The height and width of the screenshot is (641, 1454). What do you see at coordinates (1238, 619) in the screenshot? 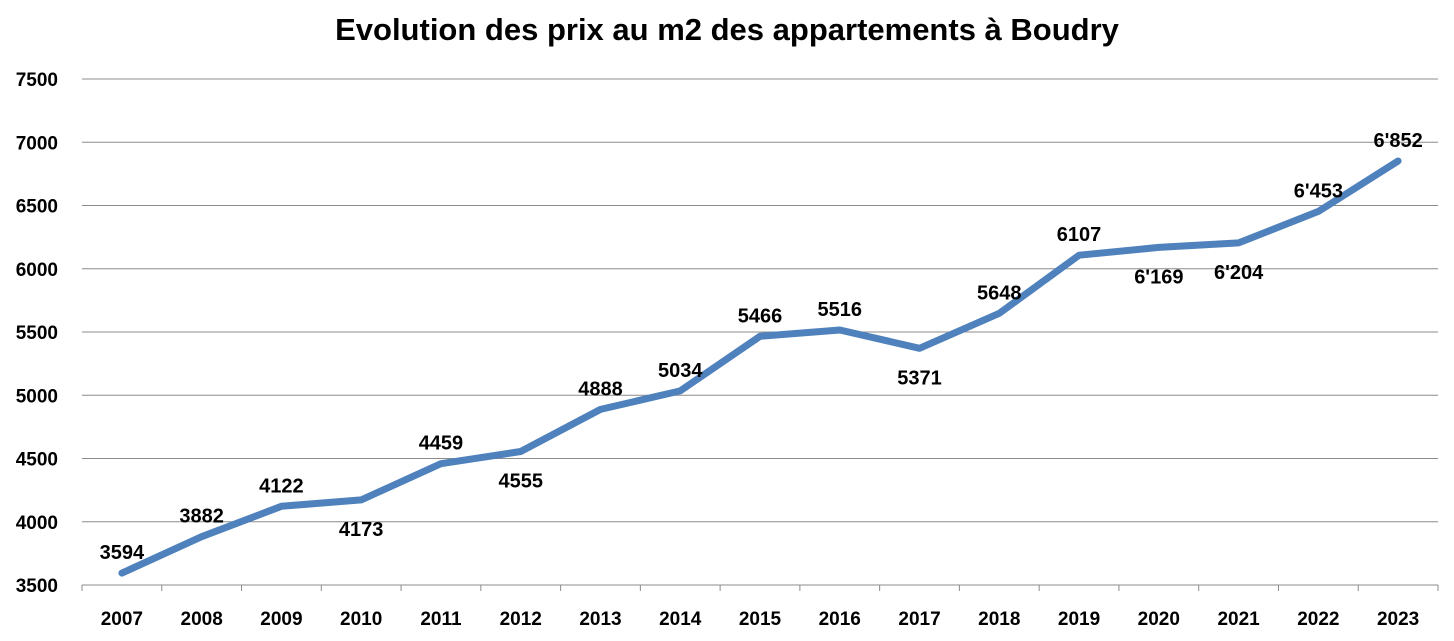
I see `x-tick-label: 2021` at bounding box center [1238, 619].